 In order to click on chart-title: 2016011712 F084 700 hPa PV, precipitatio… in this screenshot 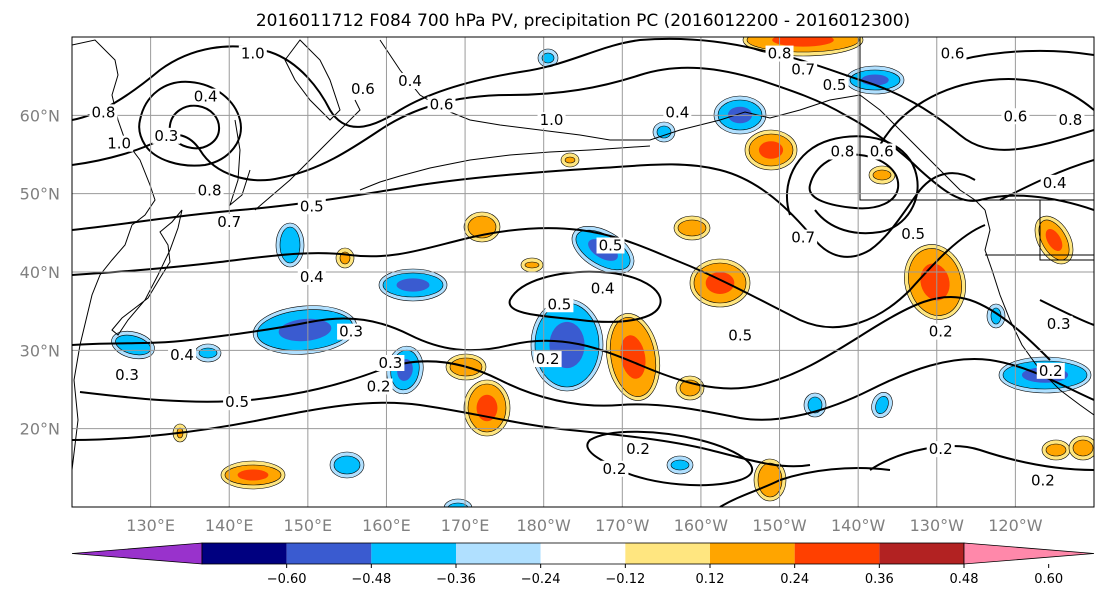, I will do `click(583, 21)`.